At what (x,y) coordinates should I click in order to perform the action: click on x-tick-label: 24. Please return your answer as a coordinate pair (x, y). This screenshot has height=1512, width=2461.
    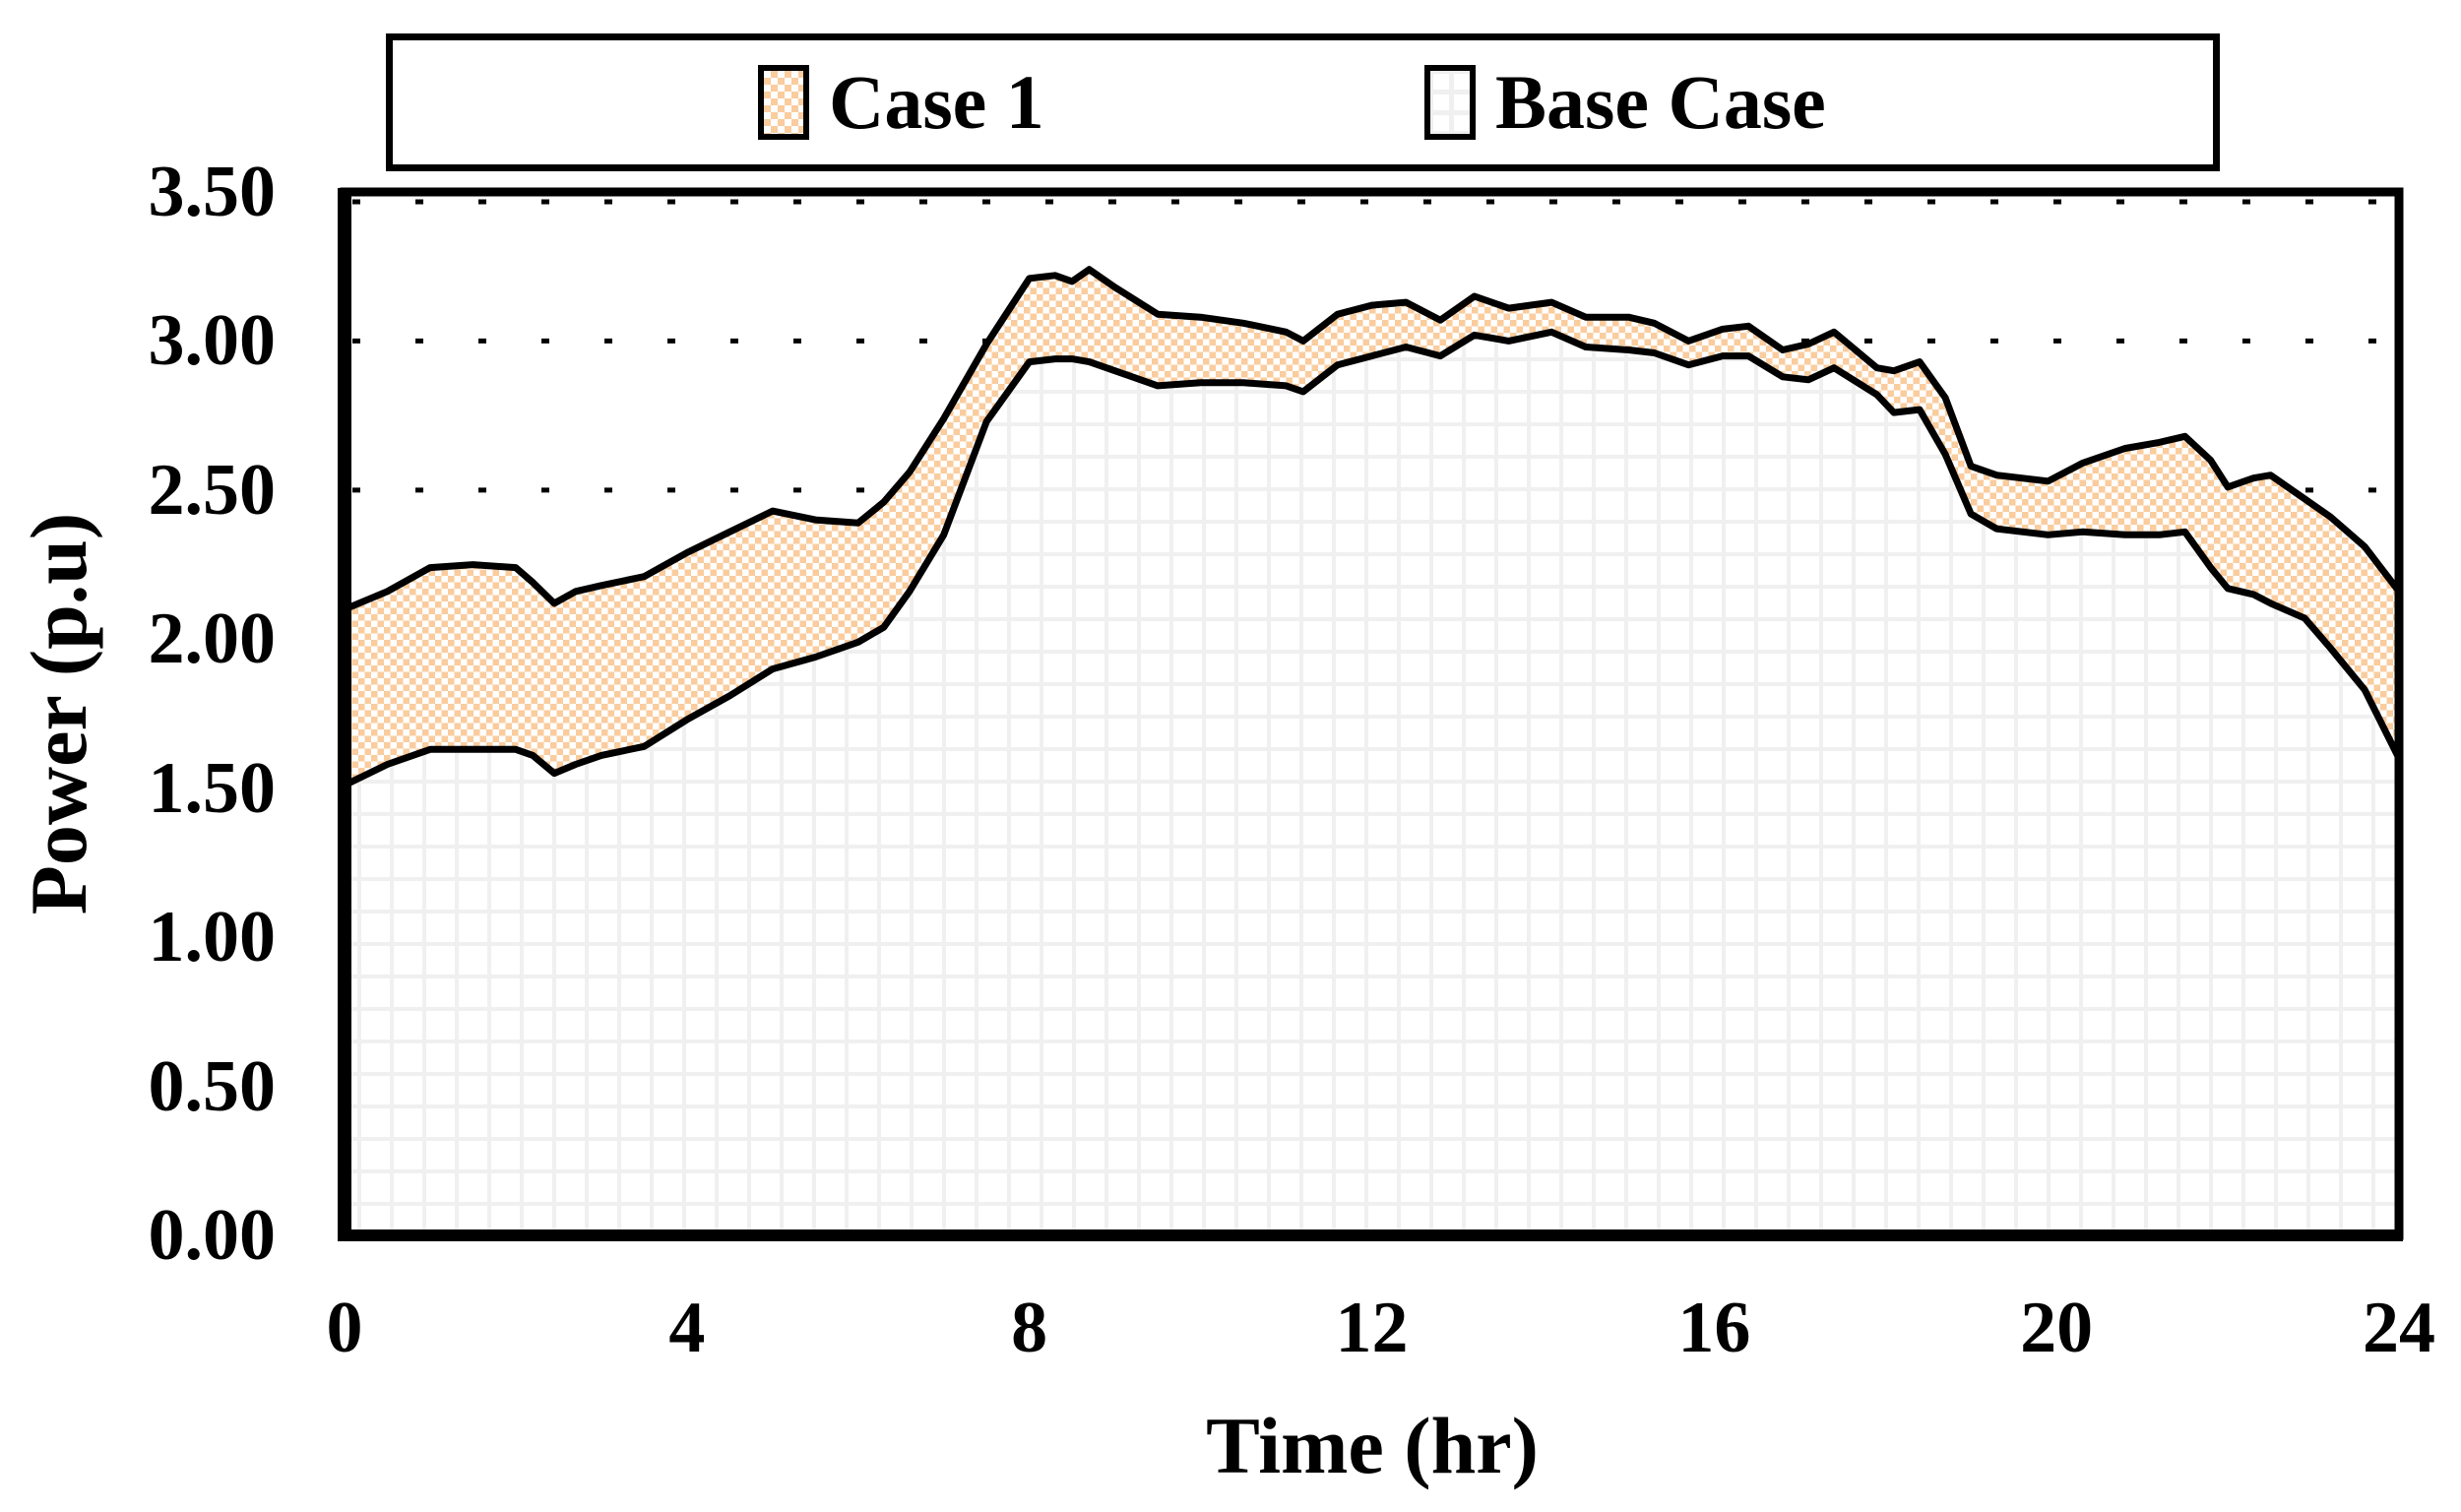
    Looking at the image, I should click on (2399, 1328).